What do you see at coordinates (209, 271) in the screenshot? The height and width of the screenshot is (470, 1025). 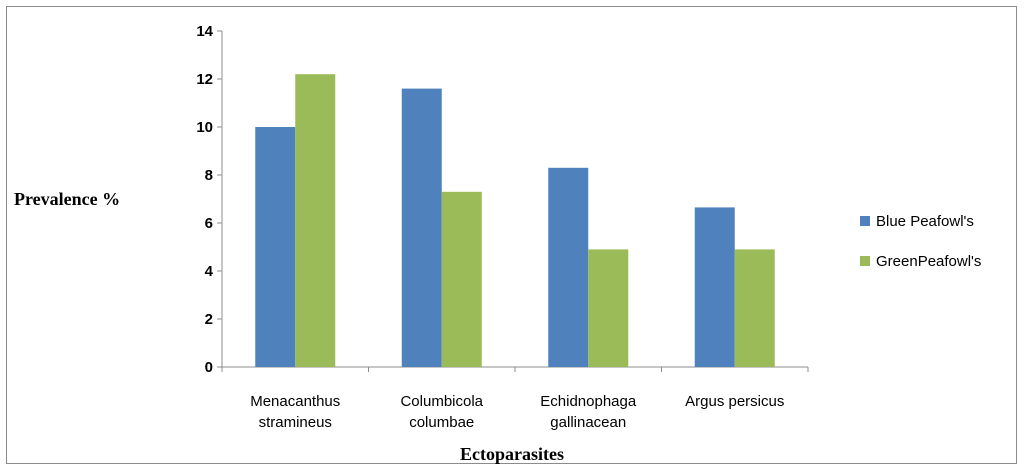 I see `y-tick-label: 4` at bounding box center [209, 271].